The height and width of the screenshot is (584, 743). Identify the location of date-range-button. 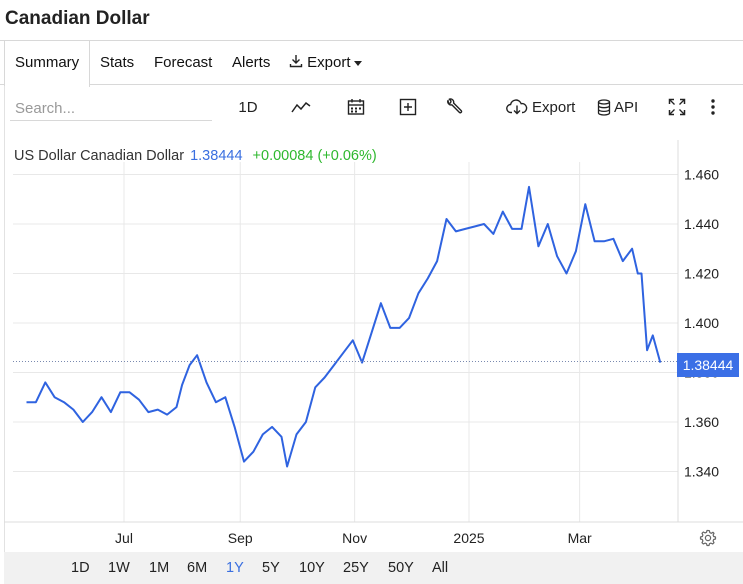
(356, 107).